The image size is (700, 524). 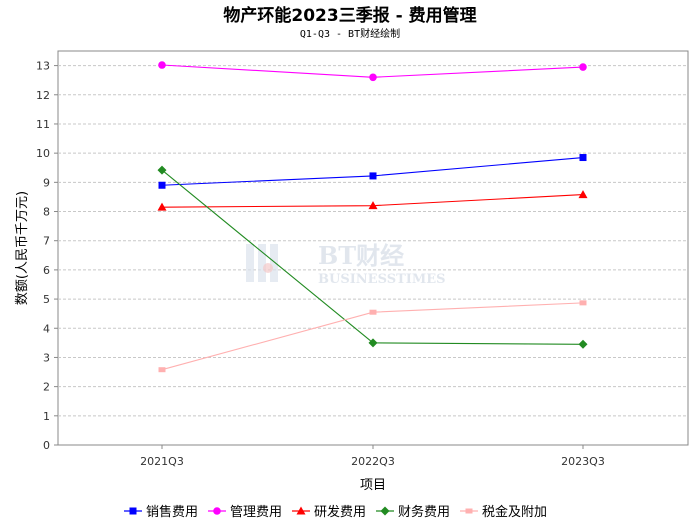 I want to click on legend: 销售费用 管理费用 研发费用 财务费用 税金及附加, so click(x=335, y=512).